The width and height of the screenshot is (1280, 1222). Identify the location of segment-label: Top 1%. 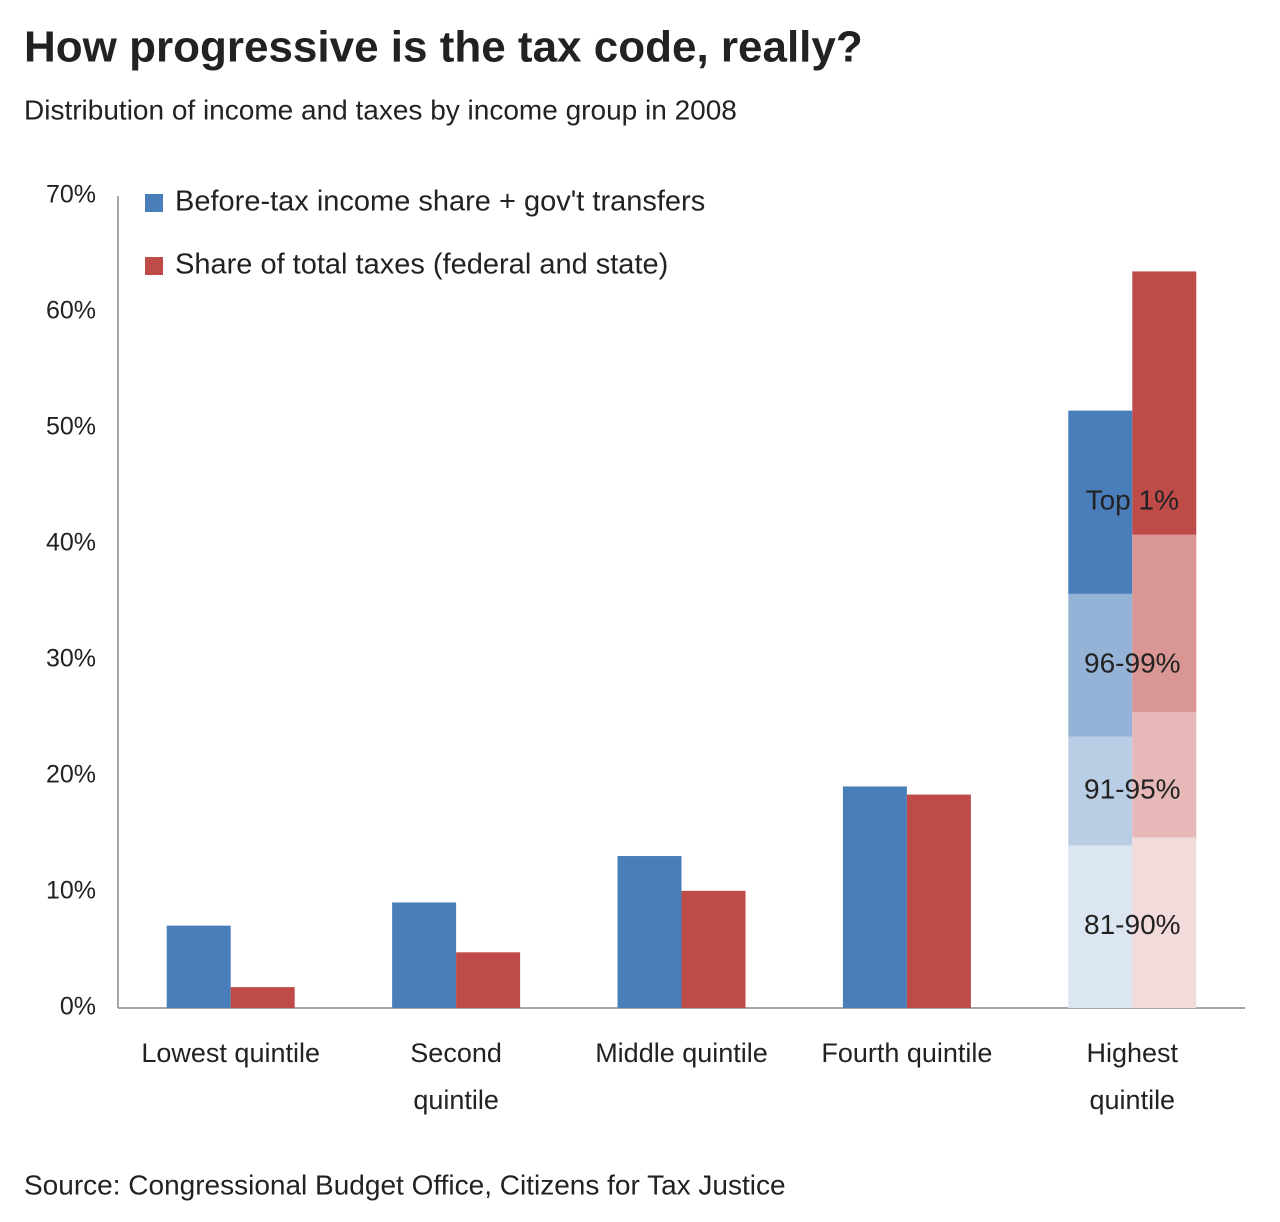
(1132, 500).